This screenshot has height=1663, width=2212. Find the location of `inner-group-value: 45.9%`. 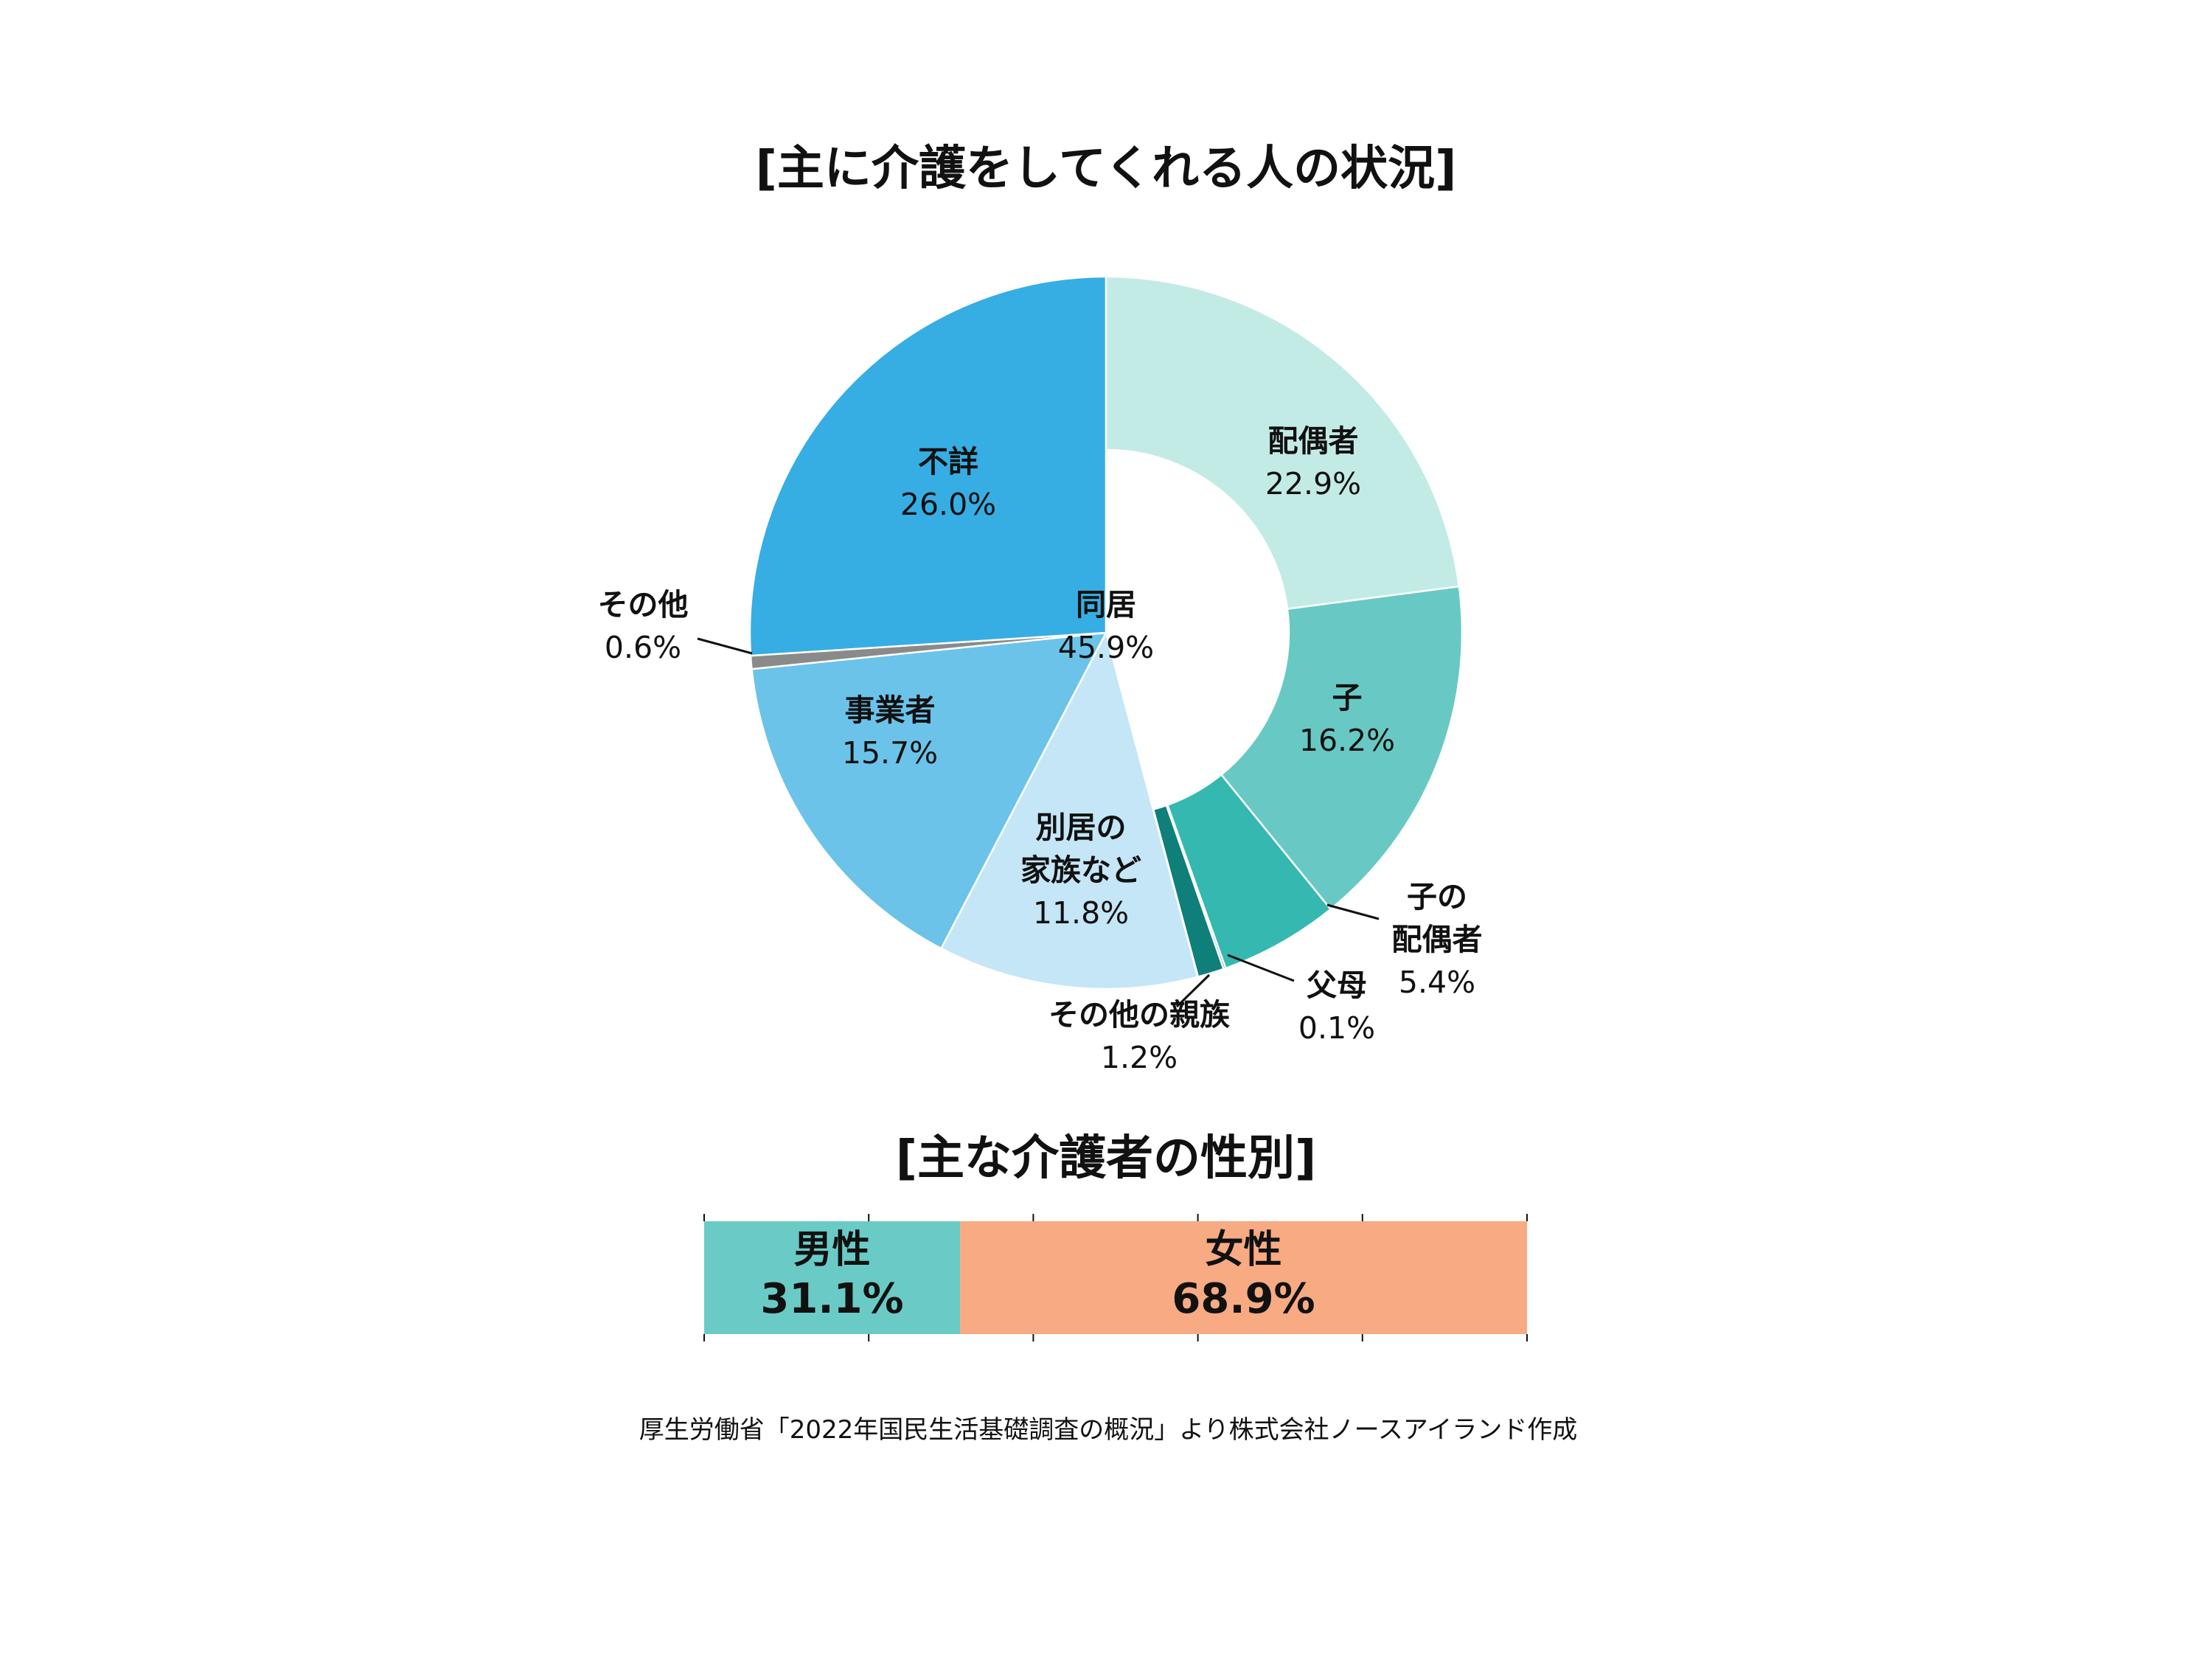

inner-group-value: 45.9% is located at coordinates (1106, 647).